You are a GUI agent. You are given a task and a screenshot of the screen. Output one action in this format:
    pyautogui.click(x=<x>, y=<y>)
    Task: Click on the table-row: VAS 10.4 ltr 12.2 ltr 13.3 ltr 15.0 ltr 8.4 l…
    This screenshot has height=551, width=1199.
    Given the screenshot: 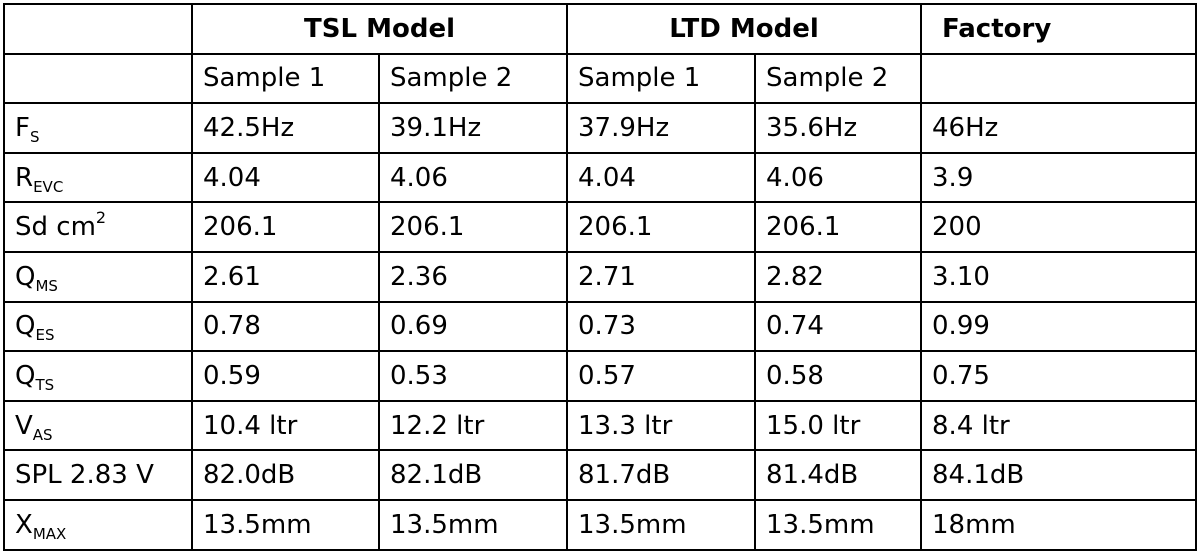 What is the action you would take?
    pyautogui.click(x=600, y=425)
    